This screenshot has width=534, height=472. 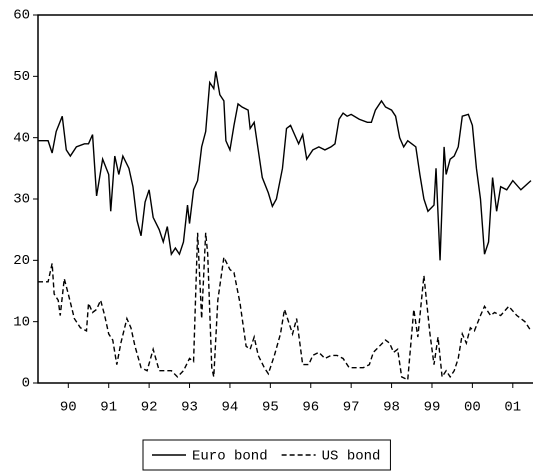 What do you see at coordinates (21, 200) in the screenshot?
I see `y-tick-label: 30` at bounding box center [21, 200].